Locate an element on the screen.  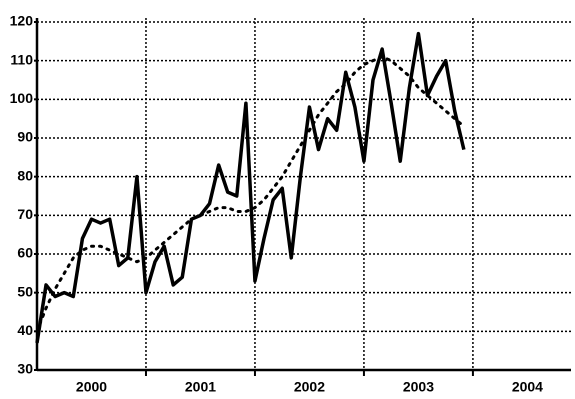
x-tick-label: 2002 is located at coordinates (309, 387).